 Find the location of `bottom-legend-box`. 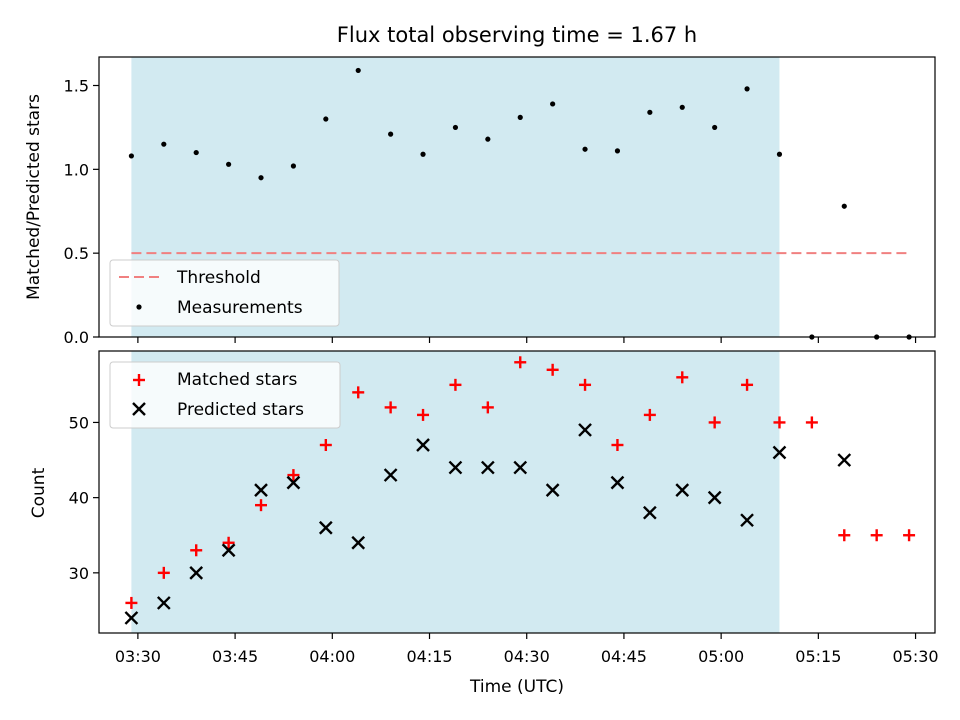

bottom-legend-box is located at coordinates (225, 395).